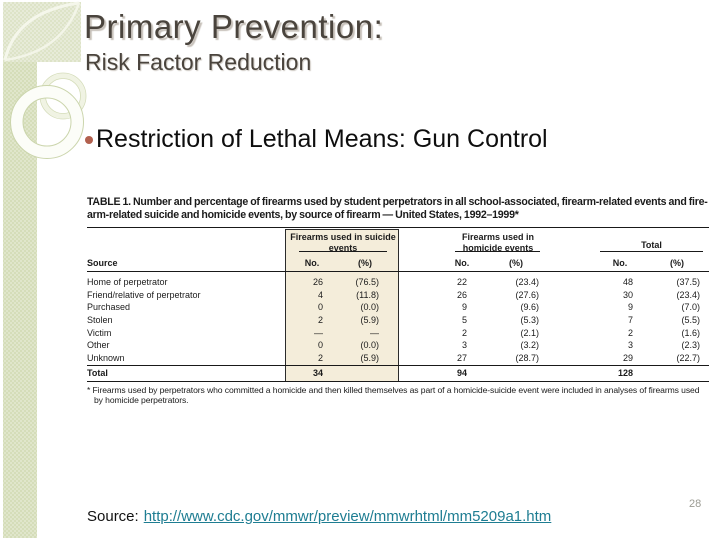 Image resolution: width=720 pixels, height=540 pixels. What do you see at coordinates (630, 307) in the screenshot?
I see `cell-total-no: 9` at bounding box center [630, 307].